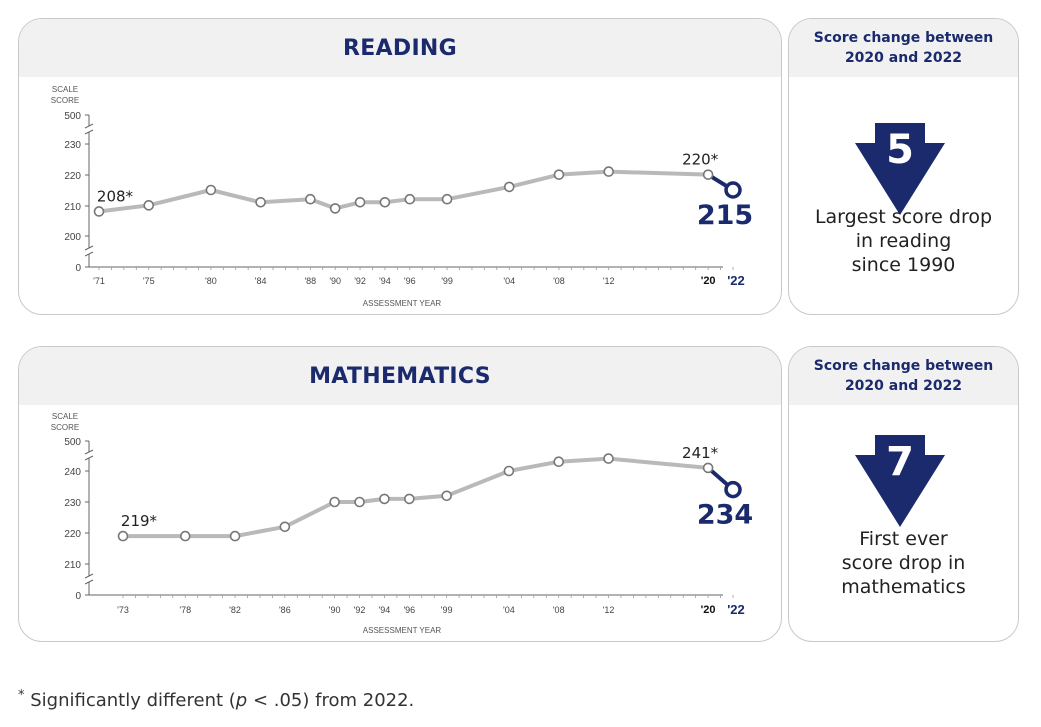 This screenshot has width=1041, height=727. Describe the element at coordinates (609, 281) in the screenshot. I see `x-tick-label: '12` at that location.